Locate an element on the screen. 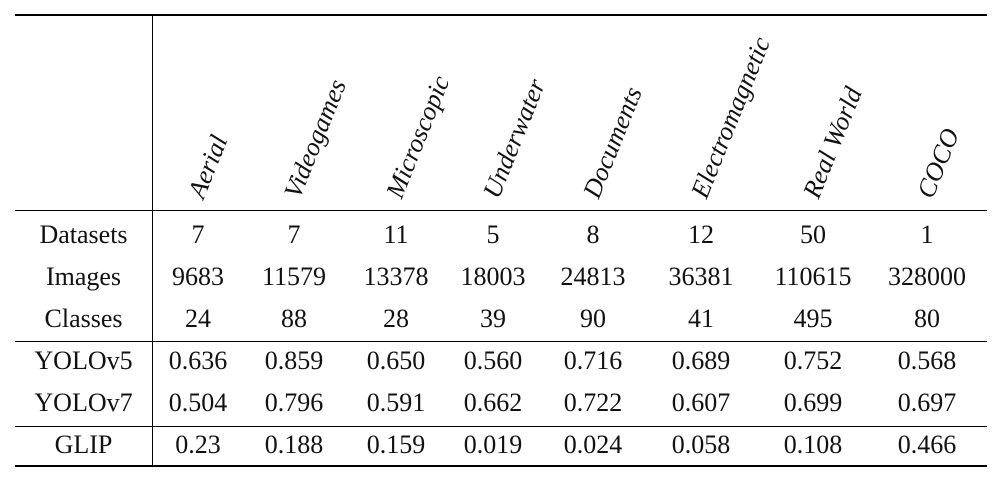 This screenshot has width=1000, height=486. column-header-electromagnetic: Electromagnetic is located at coordinates (731, 117).